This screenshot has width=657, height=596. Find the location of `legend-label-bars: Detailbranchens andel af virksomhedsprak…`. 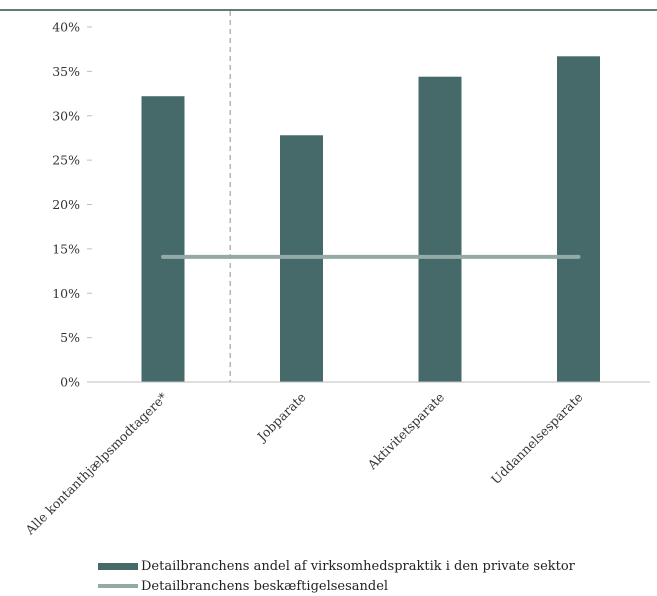

legend-label-bars: Detailbranchens andel af virksomhedsprak… is located at coordinates (358, 566).